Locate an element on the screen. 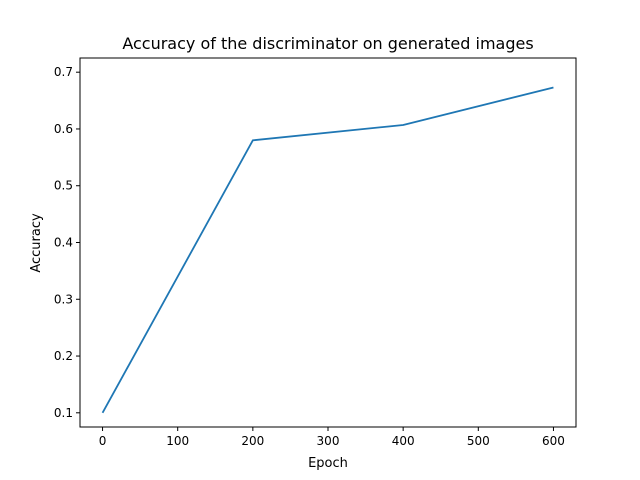 The height and width of the screenshot is (480, 640). x-tick-label: 200 is located at coordinates (252, 441).